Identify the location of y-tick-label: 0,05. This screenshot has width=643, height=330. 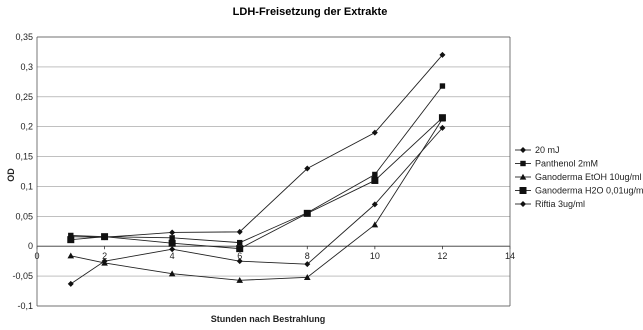
(24, 216).